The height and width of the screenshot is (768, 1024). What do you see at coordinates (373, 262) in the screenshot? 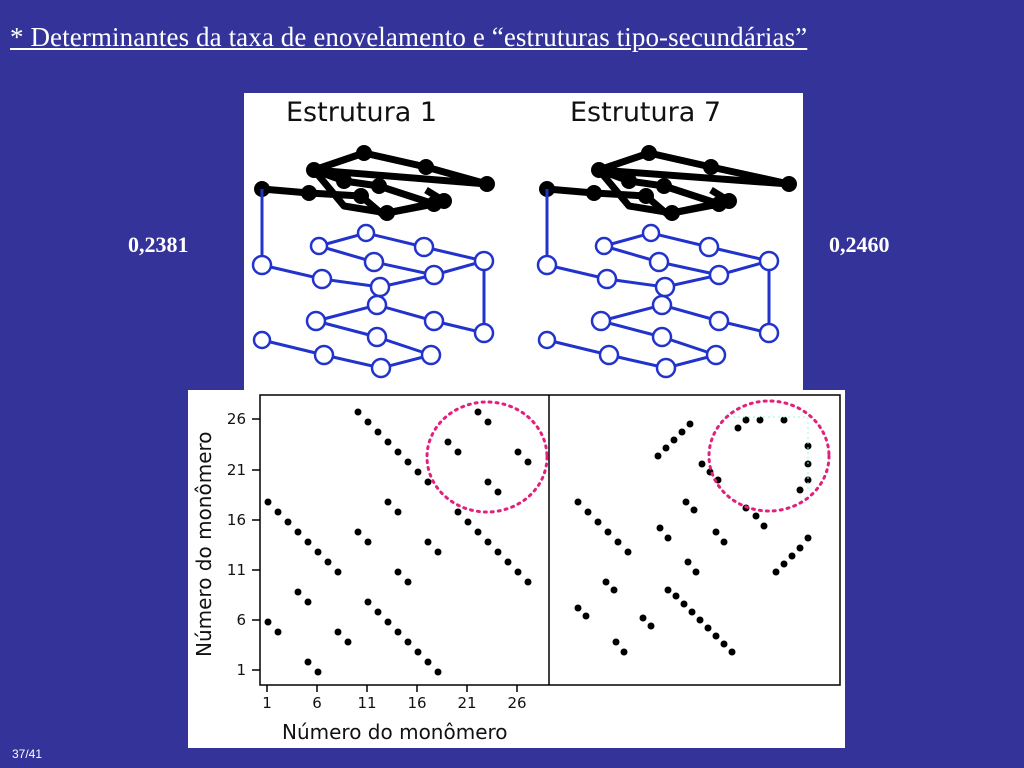
I see `structure-1-drawing` at bounding box center [373, 262].